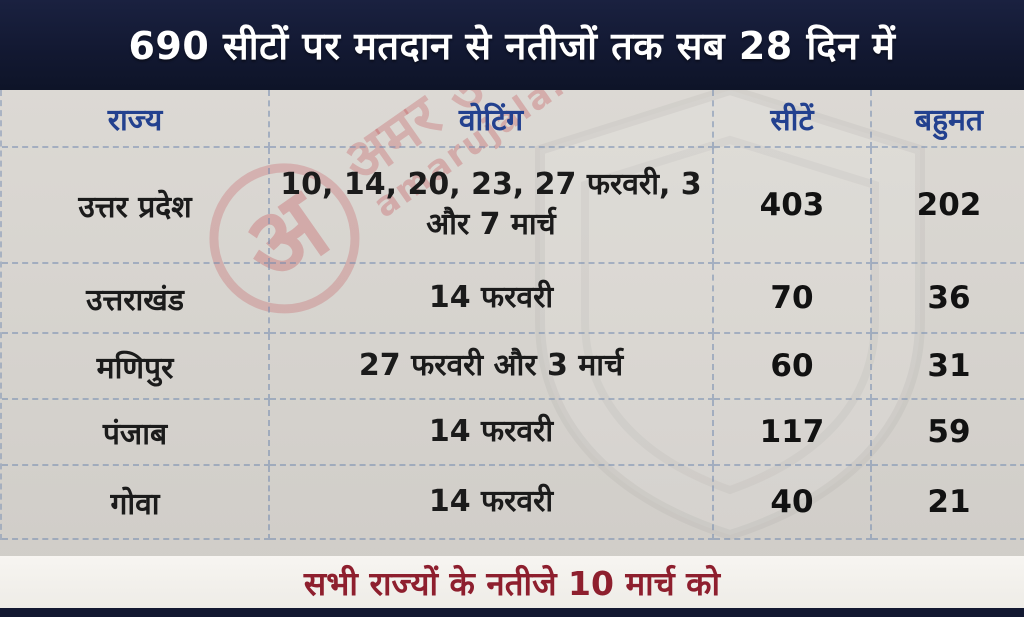  I want to click on column-header-seats: सीटें, so click(793, 119).